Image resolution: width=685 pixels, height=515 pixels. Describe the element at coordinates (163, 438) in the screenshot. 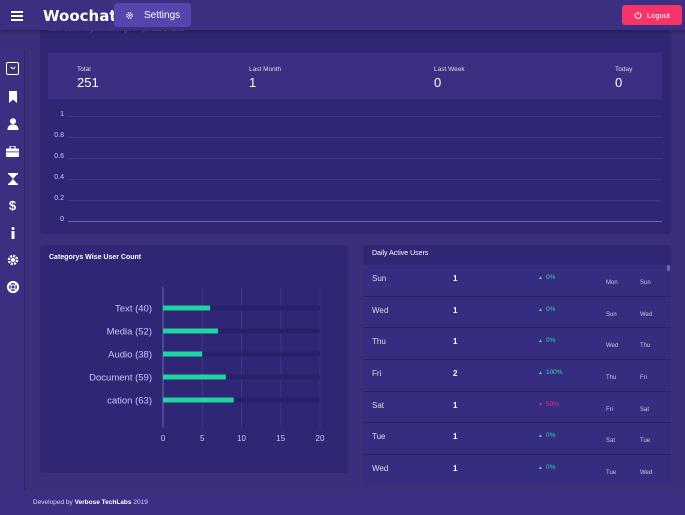

I see `x-tick-label: 0` at that location.